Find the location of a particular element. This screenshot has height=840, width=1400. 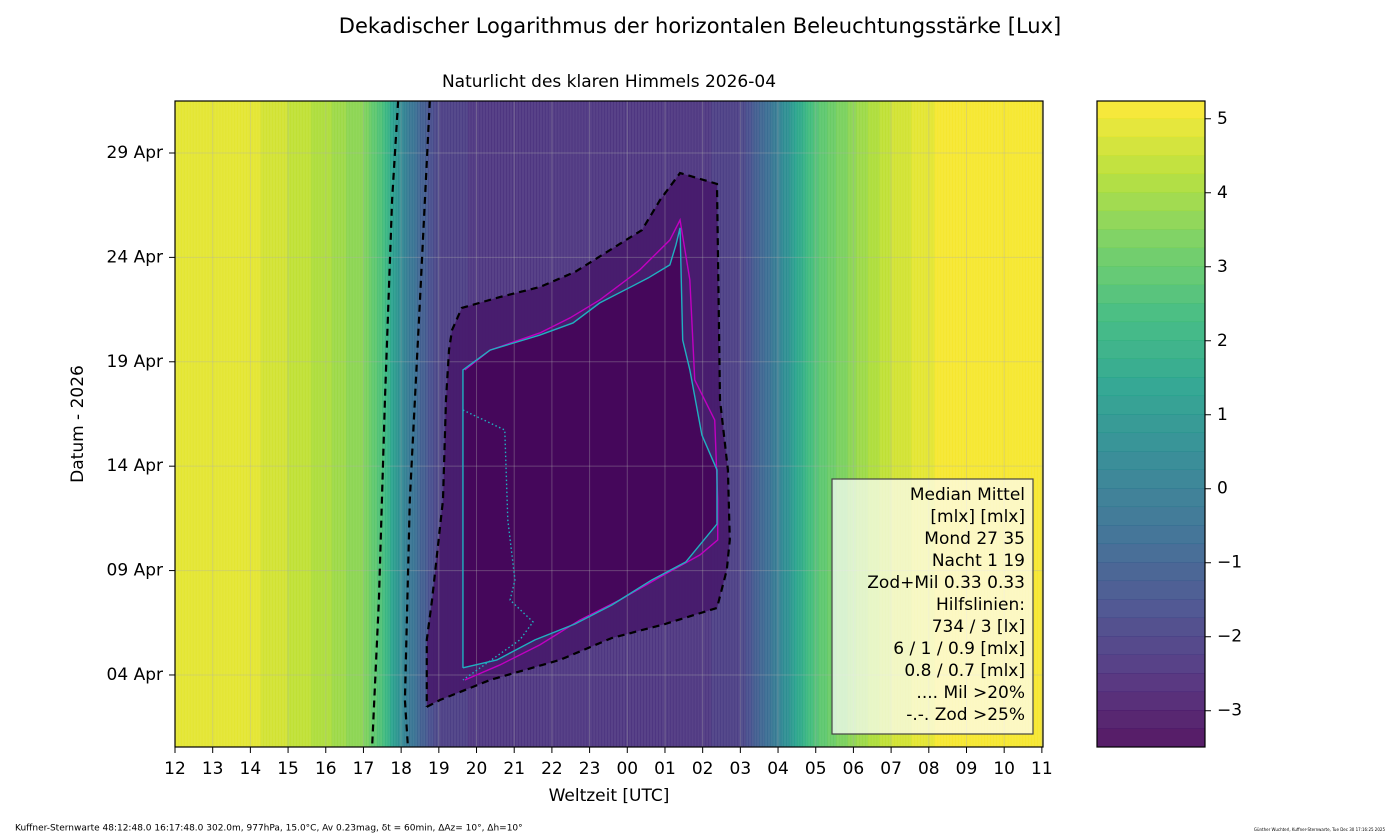

x-tick-label: 20 is located at coordinates (477, 769).